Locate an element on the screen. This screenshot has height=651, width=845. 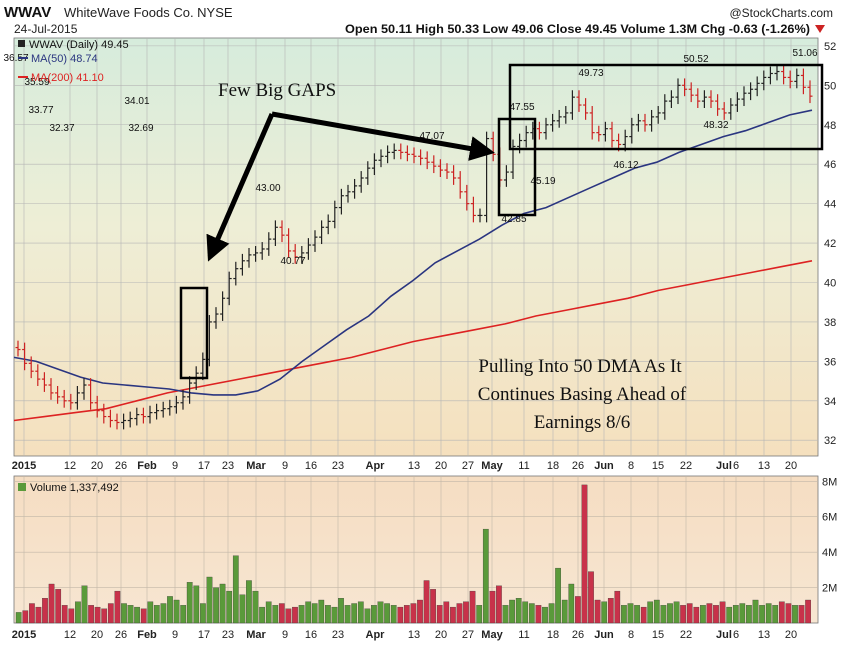
price-y-tick: 38 is located at coordinates (830, 323).